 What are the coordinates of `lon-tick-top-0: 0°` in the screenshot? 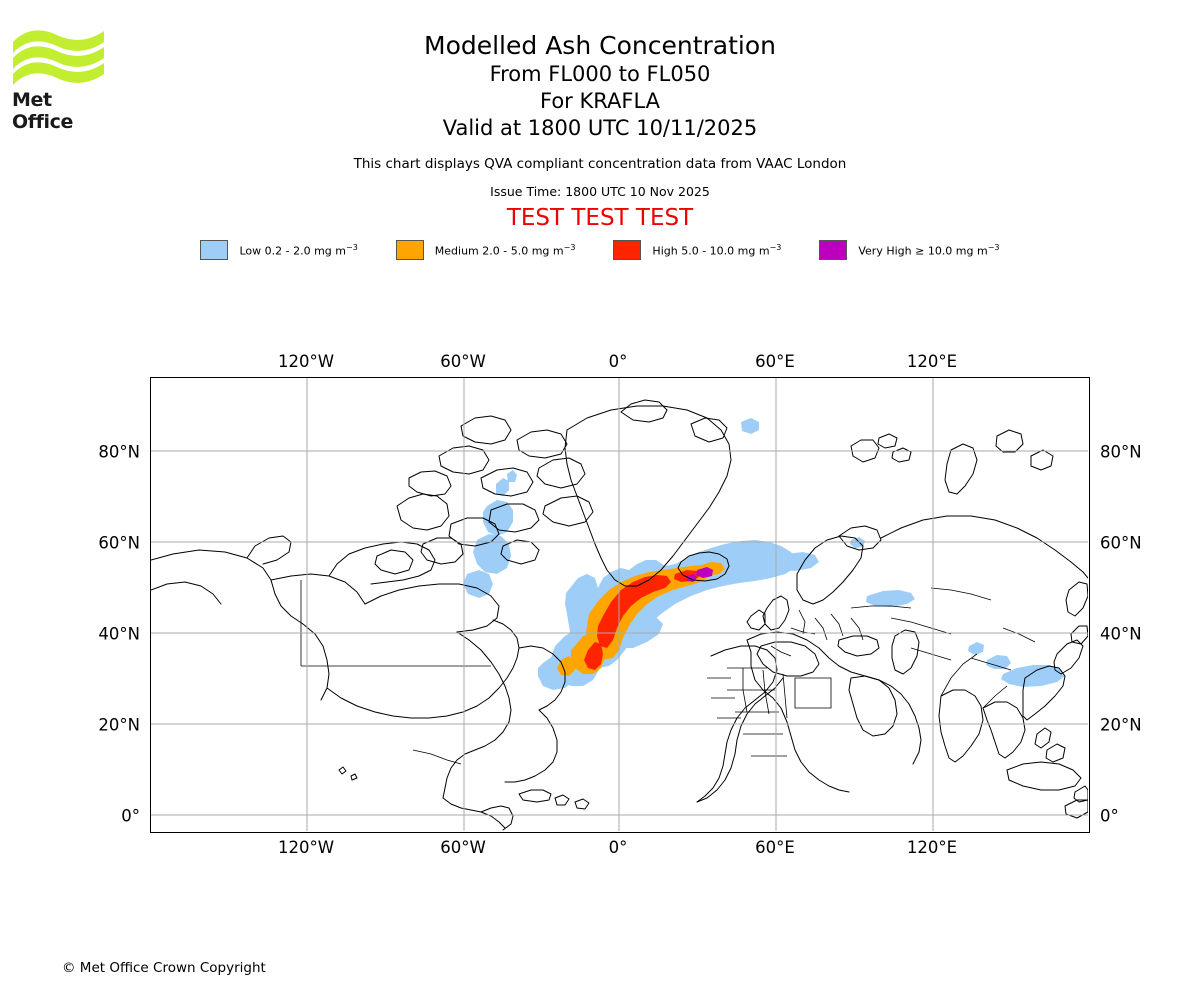 It's located at (618, 361).